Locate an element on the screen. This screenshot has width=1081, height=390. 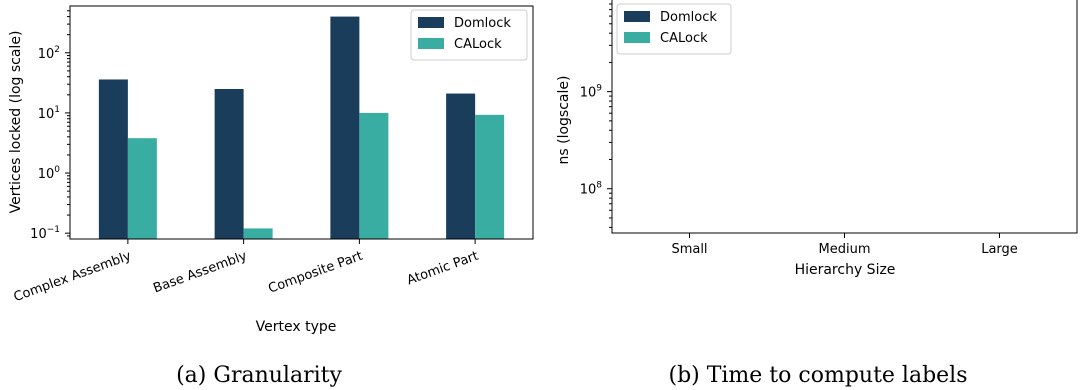
chart-b-ylabel: ns (logscale) is located at coordinates (564, 120).